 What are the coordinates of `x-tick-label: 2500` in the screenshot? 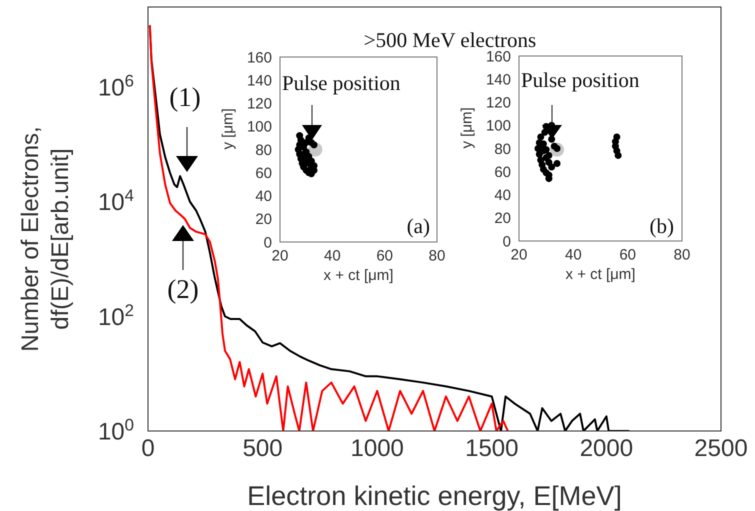 It's located at (721, 448).